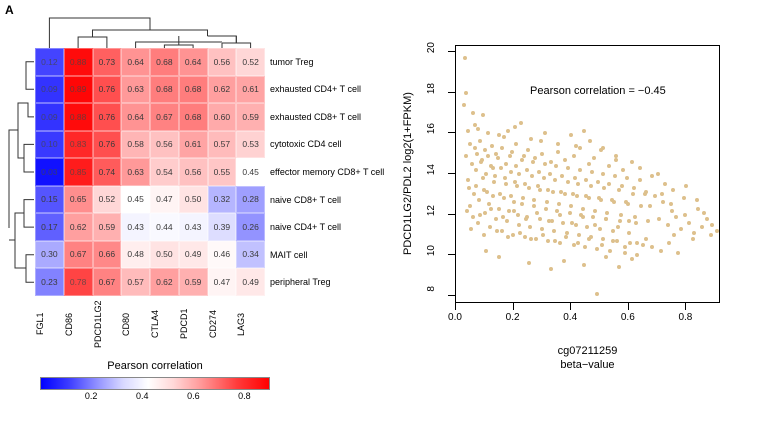 This screenshot has height=423, width=758. Describe the element at coordinates (135, 117) in the screenshot. I see `heatmap-cell: 0.64` at that location.